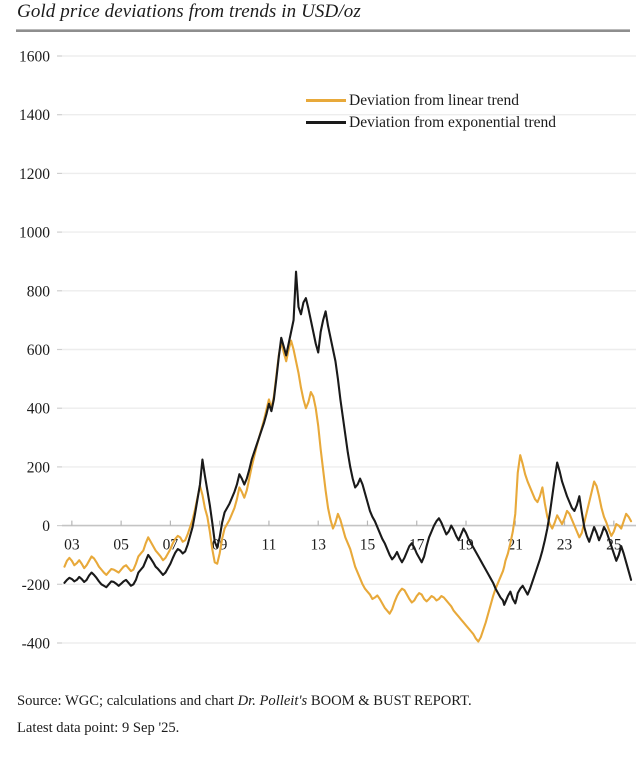 The width and height of the screenshot is (644, 757). Describe the element at coordinates (98, 728) in the screenshot. I see `footer-latest-datapoint: Latest data point: 9 Sep '25.` at that location.